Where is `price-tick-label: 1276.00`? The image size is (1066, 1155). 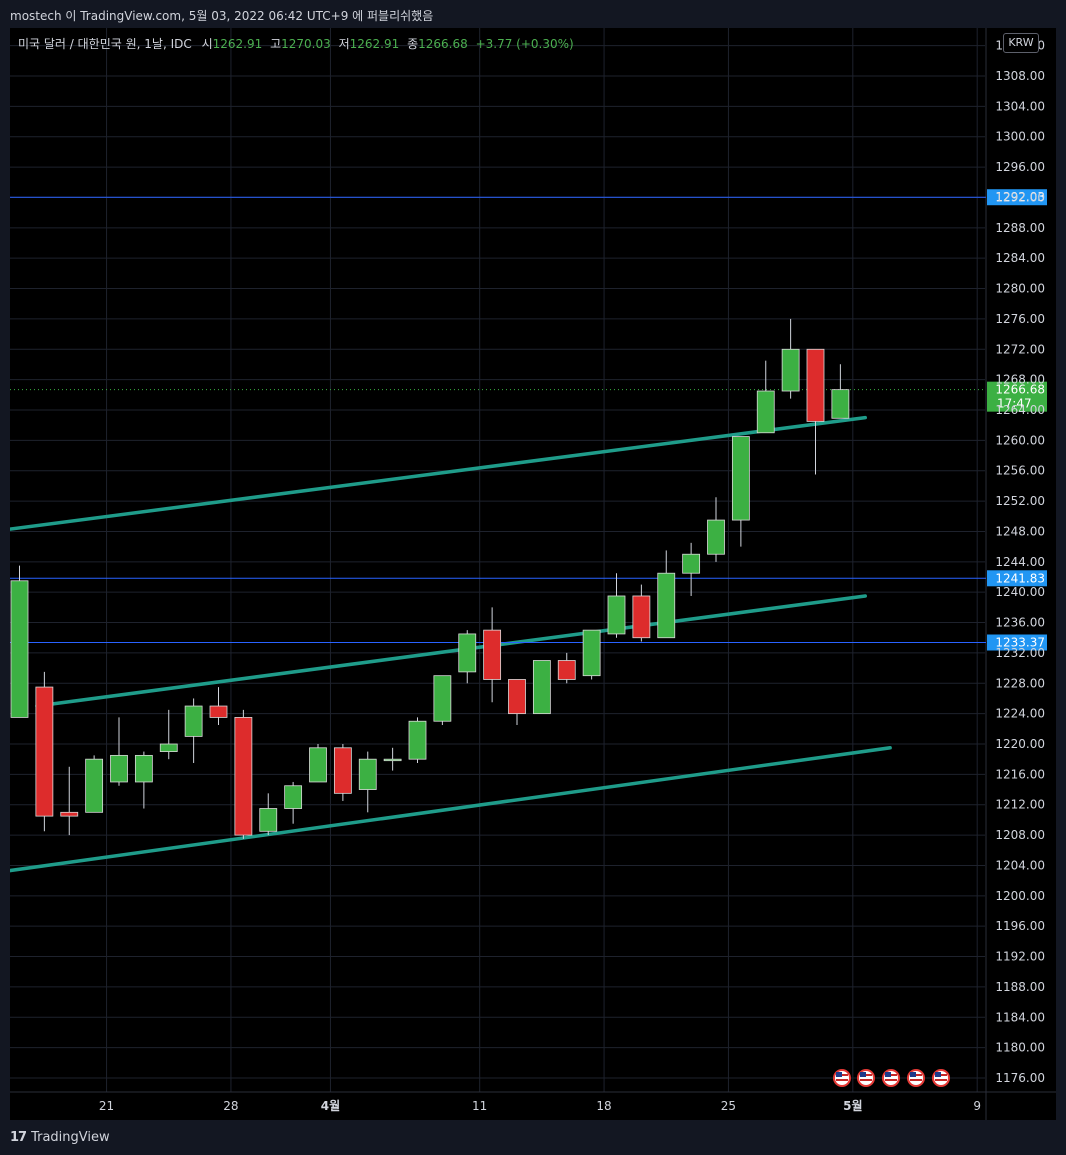 price-tick-label: 1276.00 is located at coordinates (1020, 319).